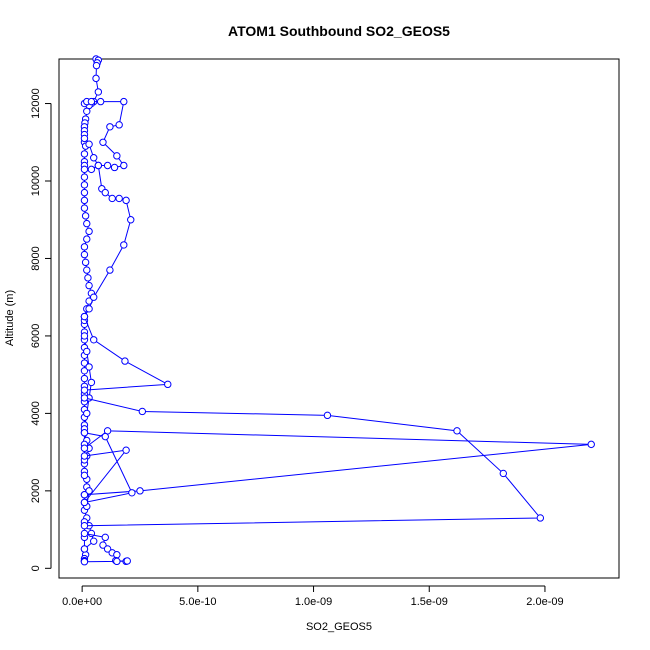 The height and width of the screenshot is (650, 650). I want to click on y-tick-label: 10000, so click(36, 181).